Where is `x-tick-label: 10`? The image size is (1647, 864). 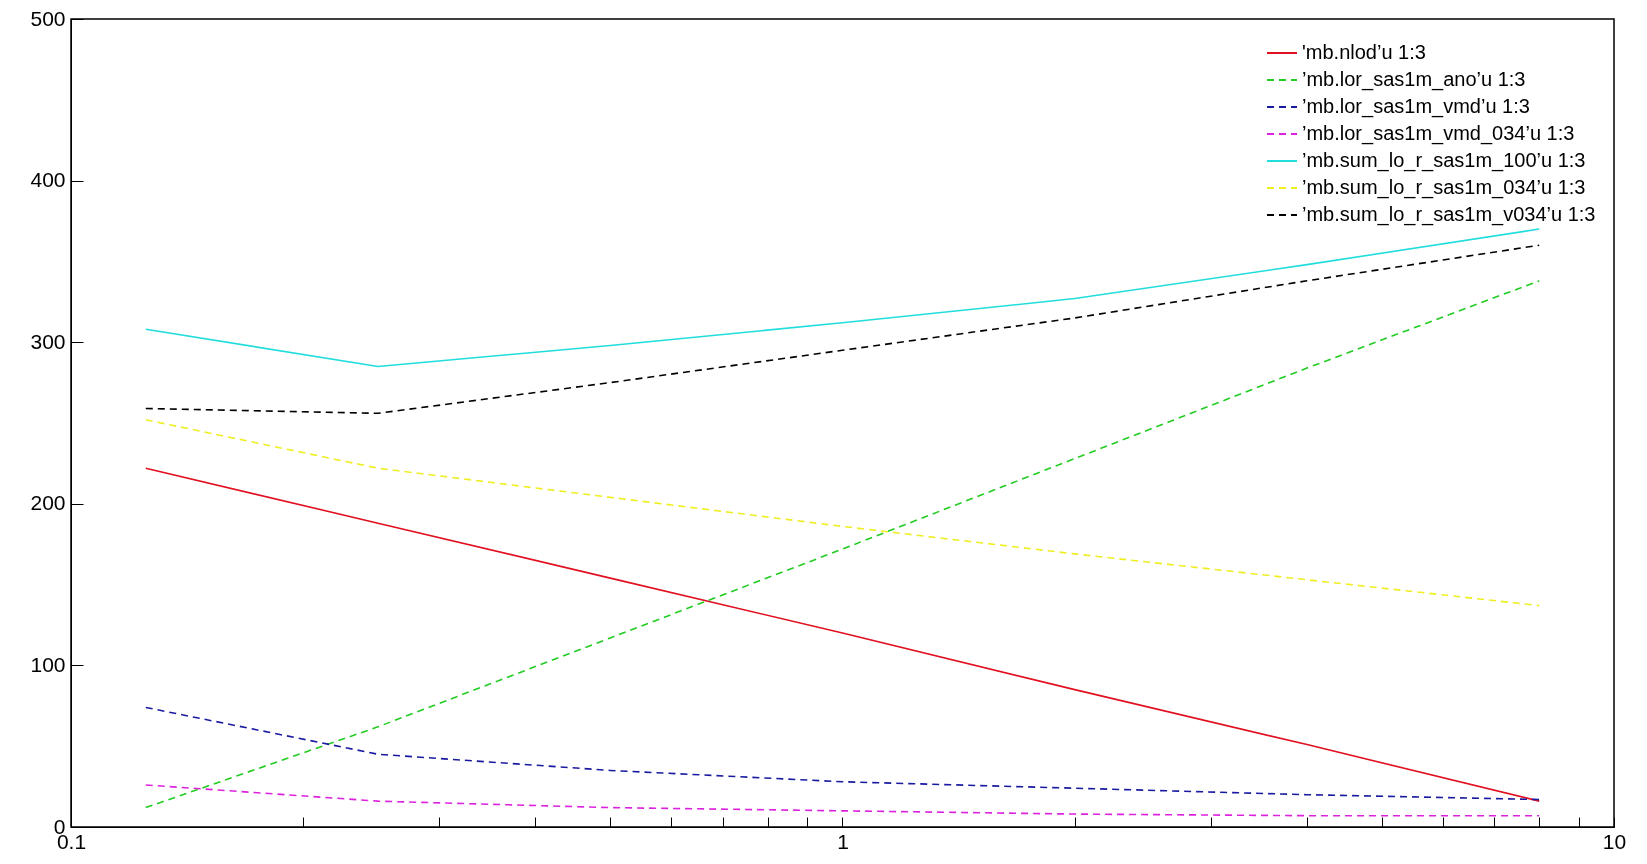
x-tick-label: 10 is located at coordinates (1614, 841).